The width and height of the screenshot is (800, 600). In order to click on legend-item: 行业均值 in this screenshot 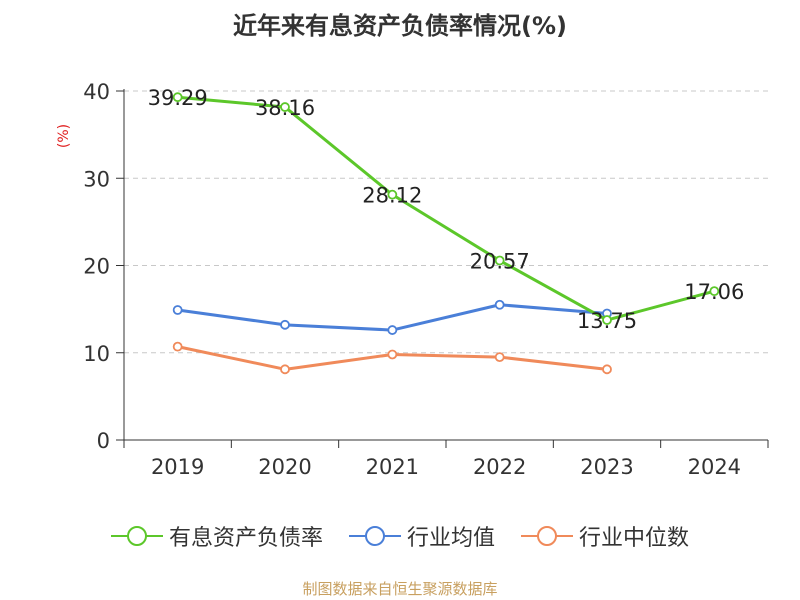, I will do `click(421, 536)`.